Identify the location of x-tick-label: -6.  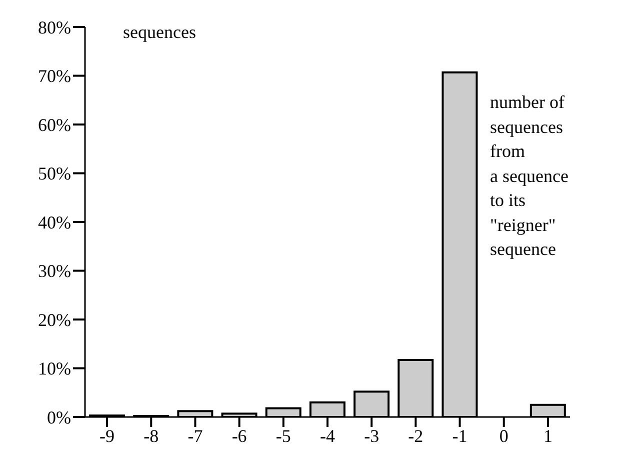
(239, 436).